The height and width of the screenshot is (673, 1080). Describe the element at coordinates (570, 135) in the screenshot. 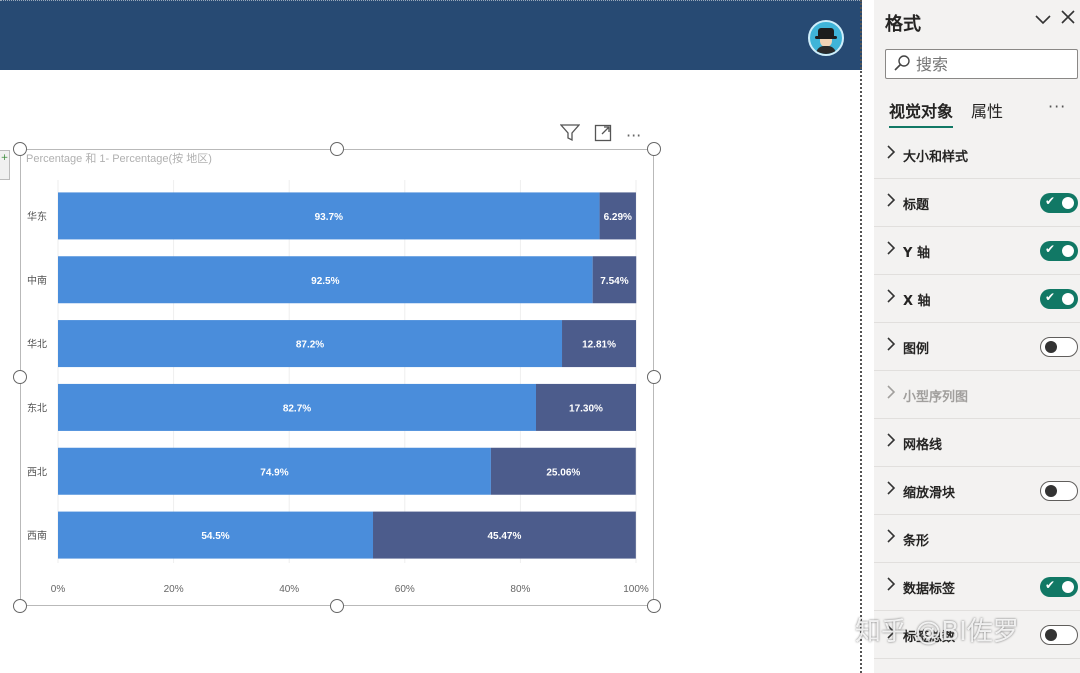

I see `filter-icon` at that location.